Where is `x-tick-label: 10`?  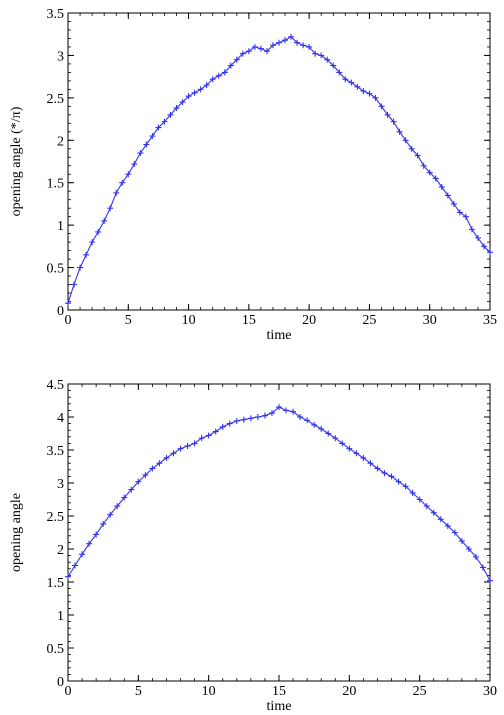 x-tick-label: 10 is located at coordinates (209, 691).